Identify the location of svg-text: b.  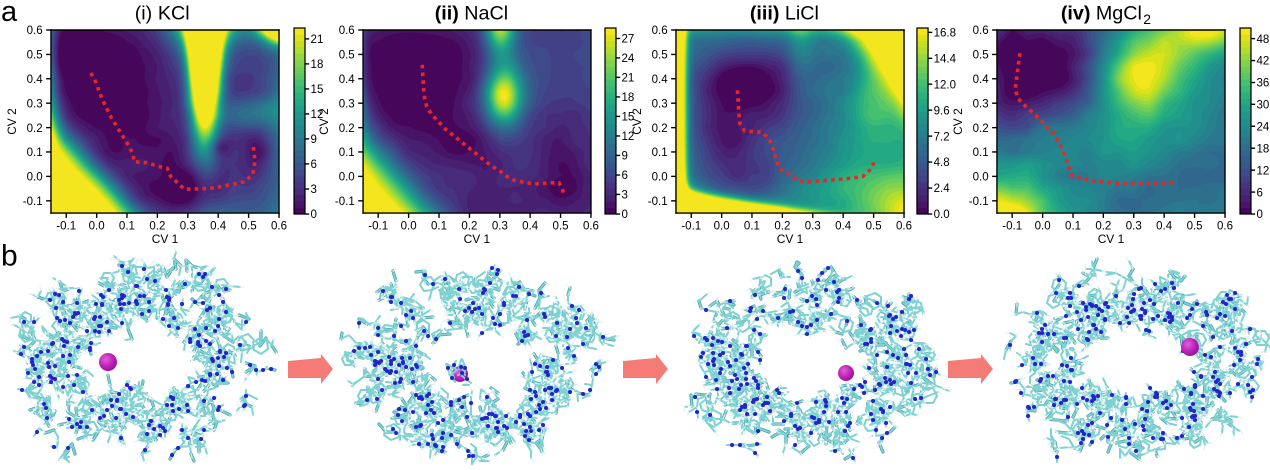
(9, 256).